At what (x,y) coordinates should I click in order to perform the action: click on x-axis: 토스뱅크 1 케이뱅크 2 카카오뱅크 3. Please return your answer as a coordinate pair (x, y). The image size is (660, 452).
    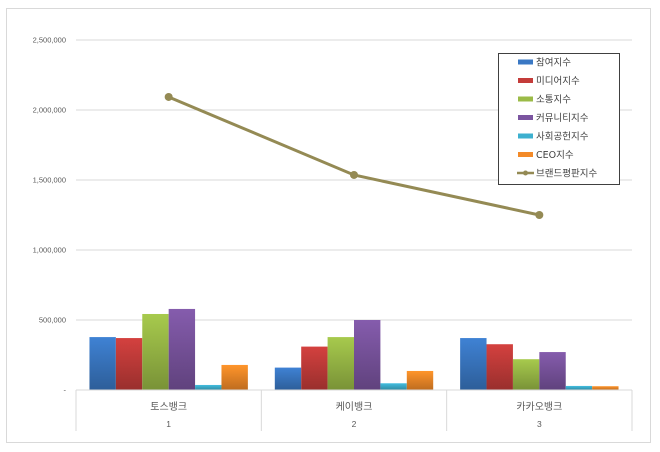
    Looking at the image, I should click on (354, 410).